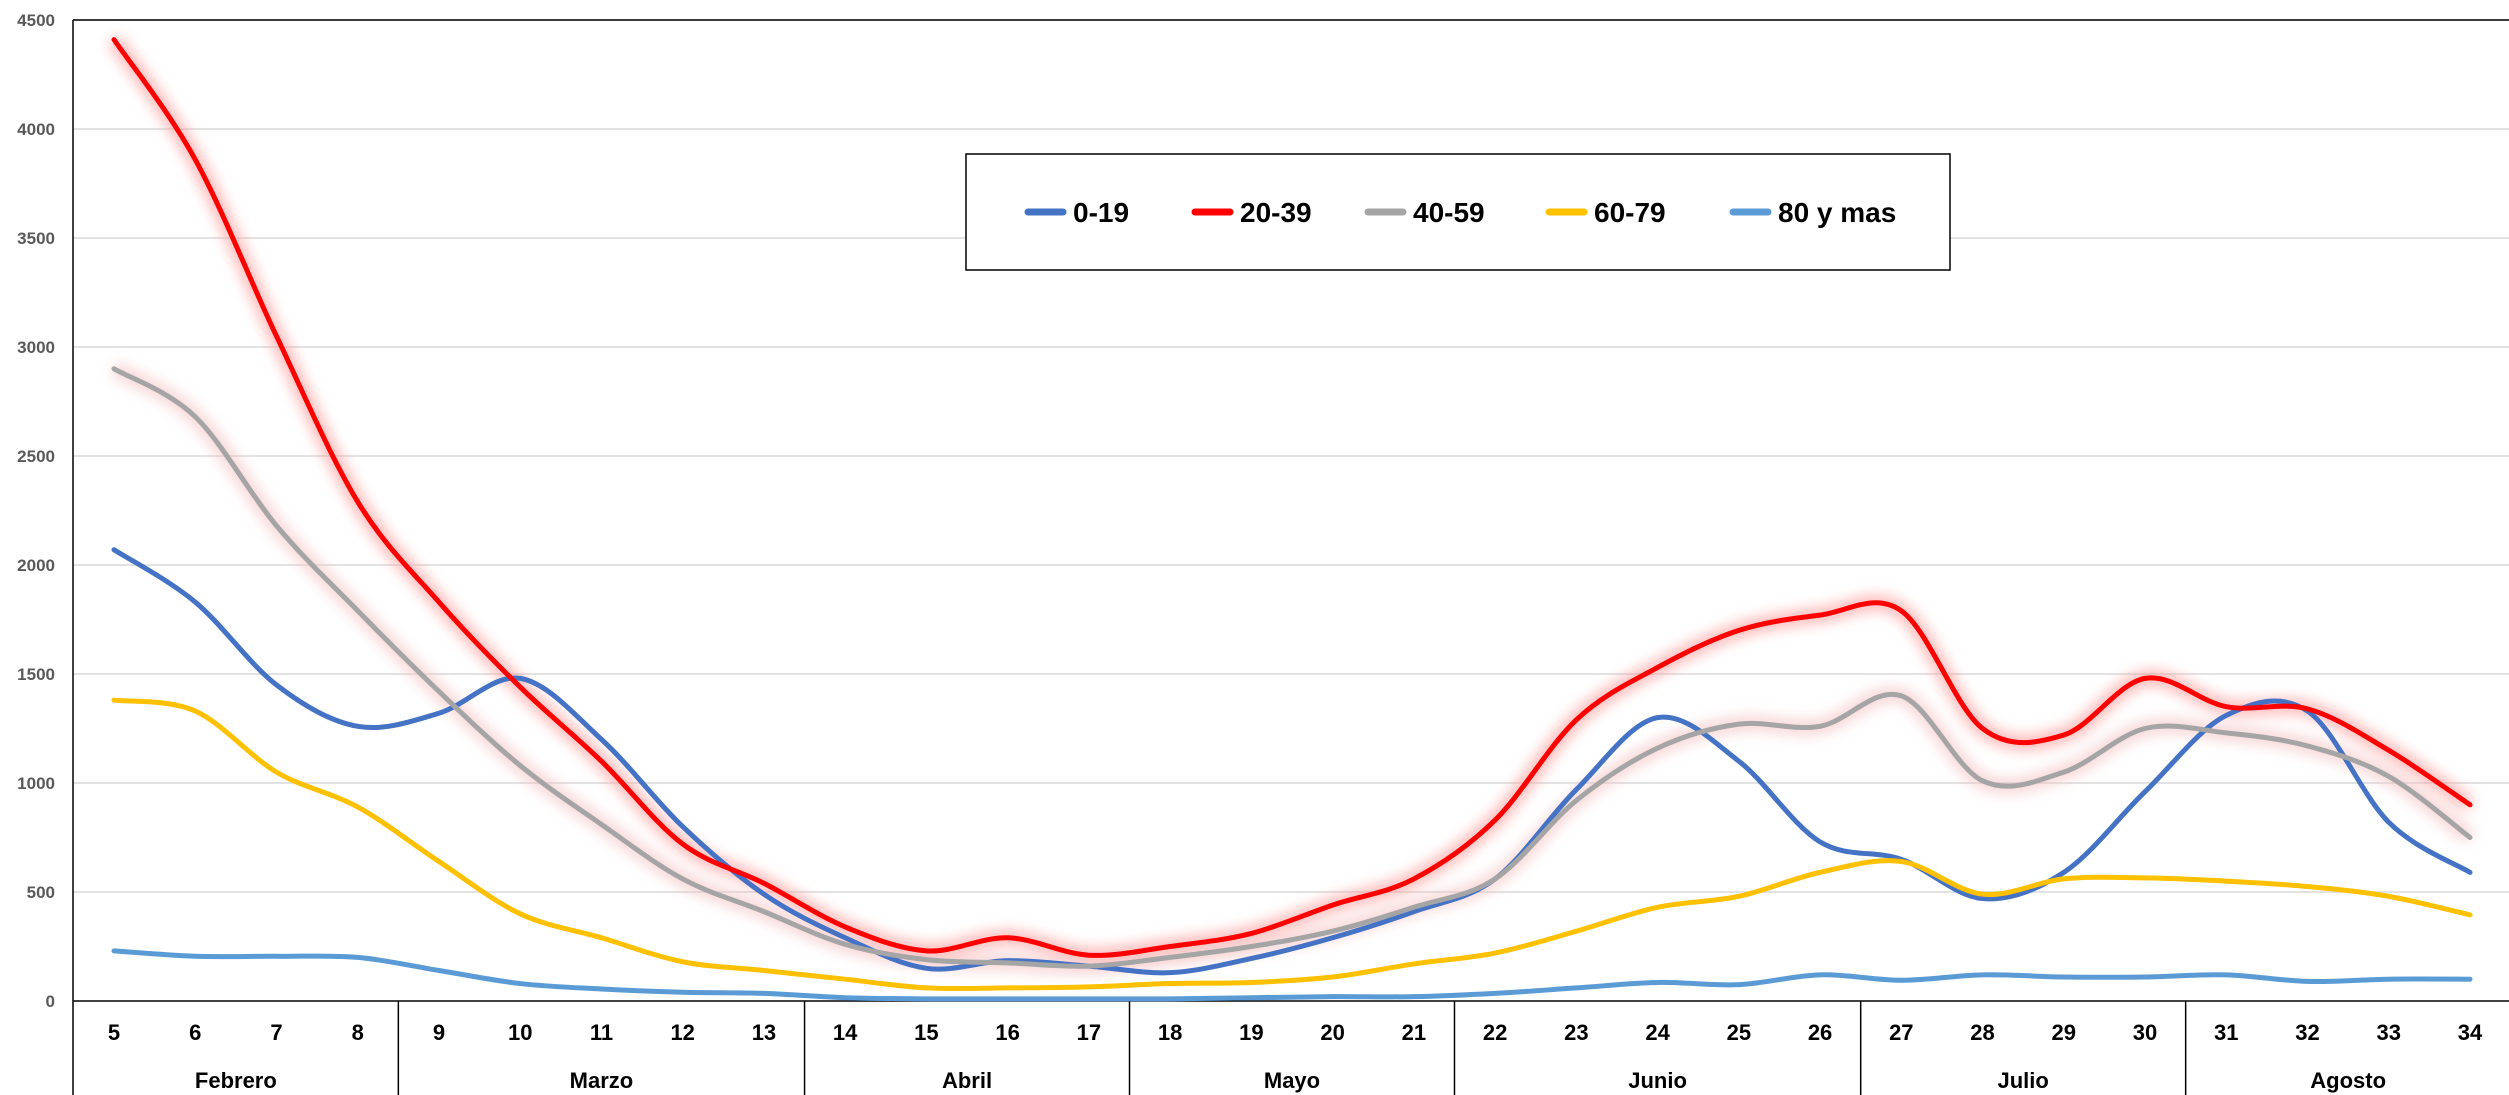  Describe the element at coordinates (1170, 1032) in the screenshot. I see `x-tick-label: 18` at that location.